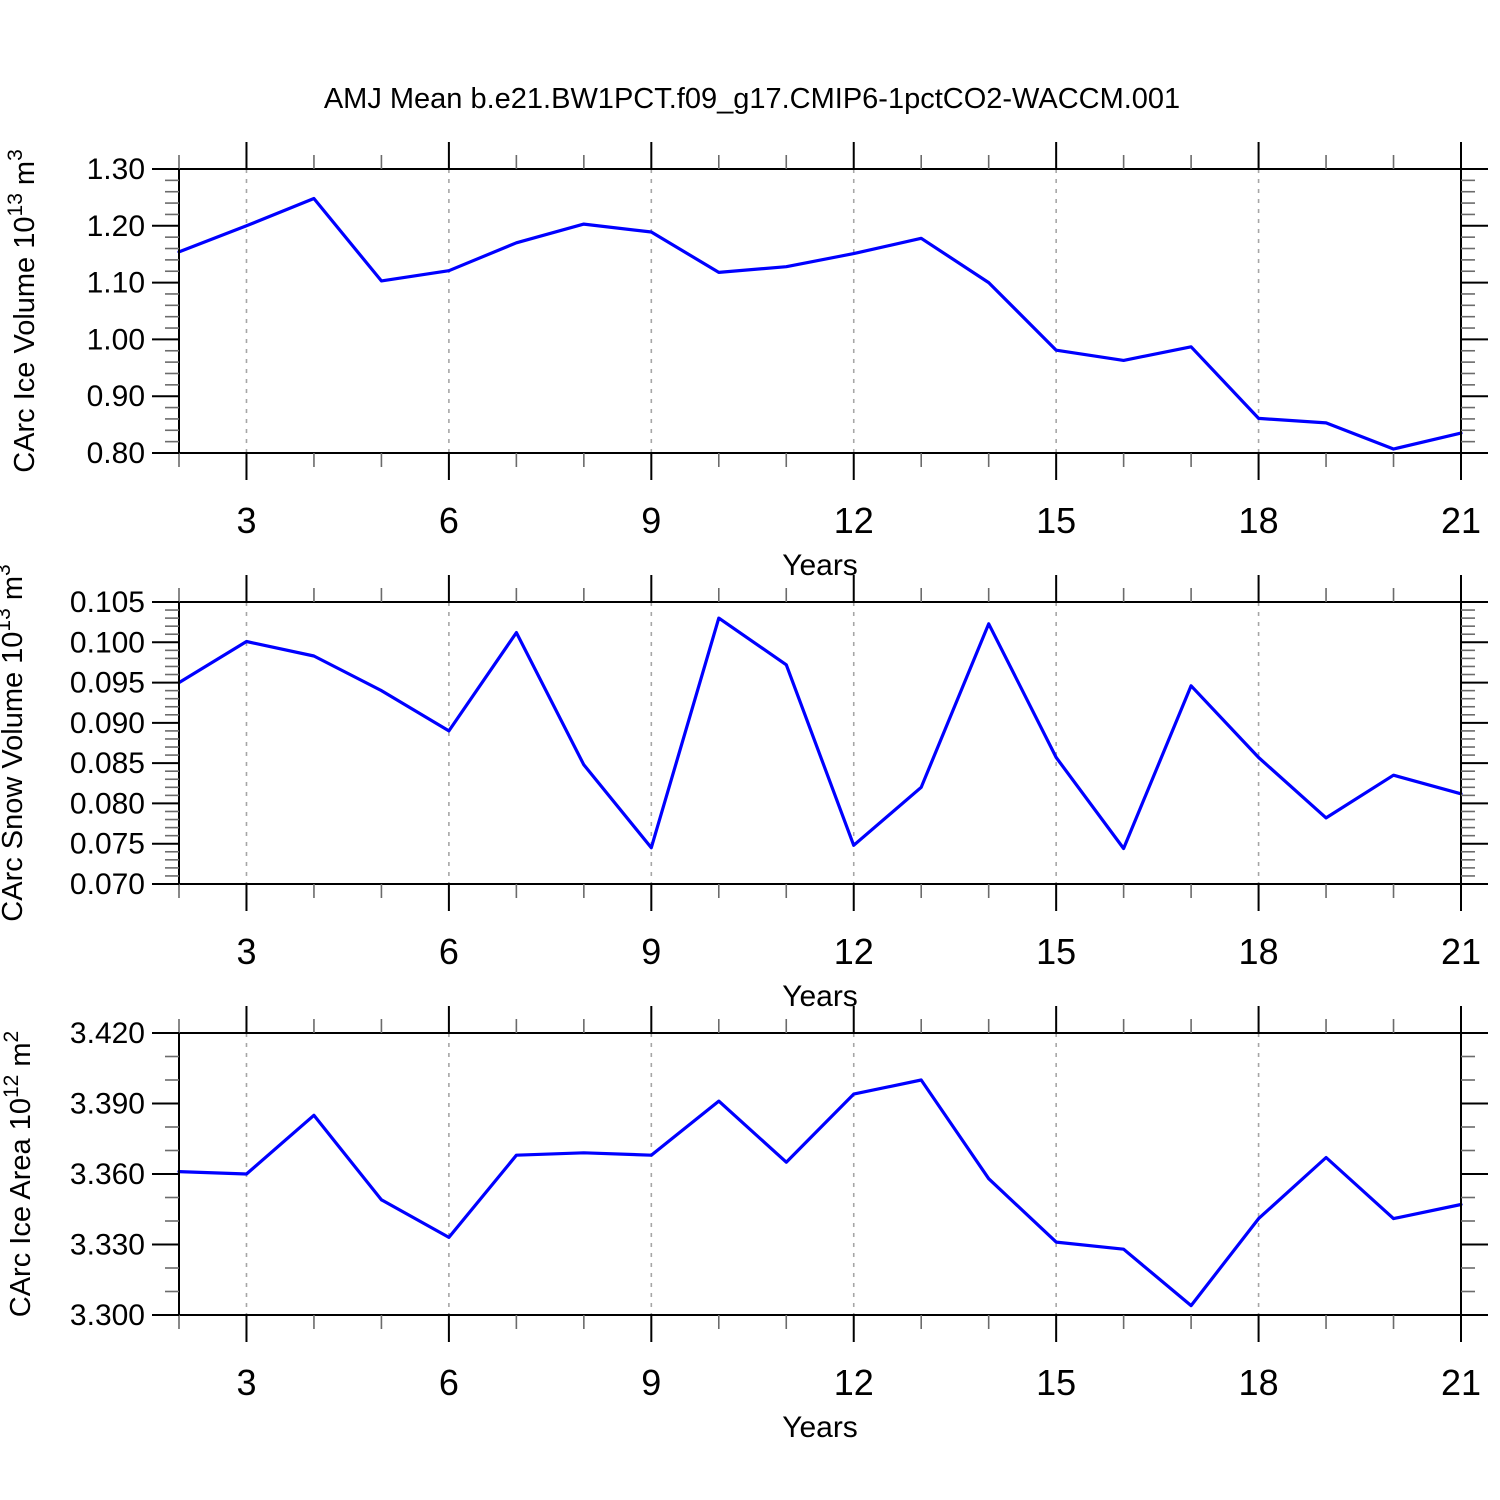  What do you see at coordinates (107, 642) in the screenshot?
I see `y-tick-label: 0.100` at bounding box center [107, 642].